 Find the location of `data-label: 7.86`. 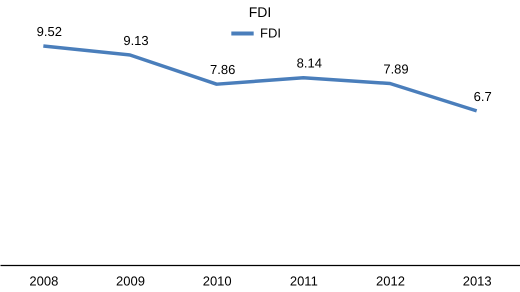

data-label: 7.86 is located at coordinates (223, 70).